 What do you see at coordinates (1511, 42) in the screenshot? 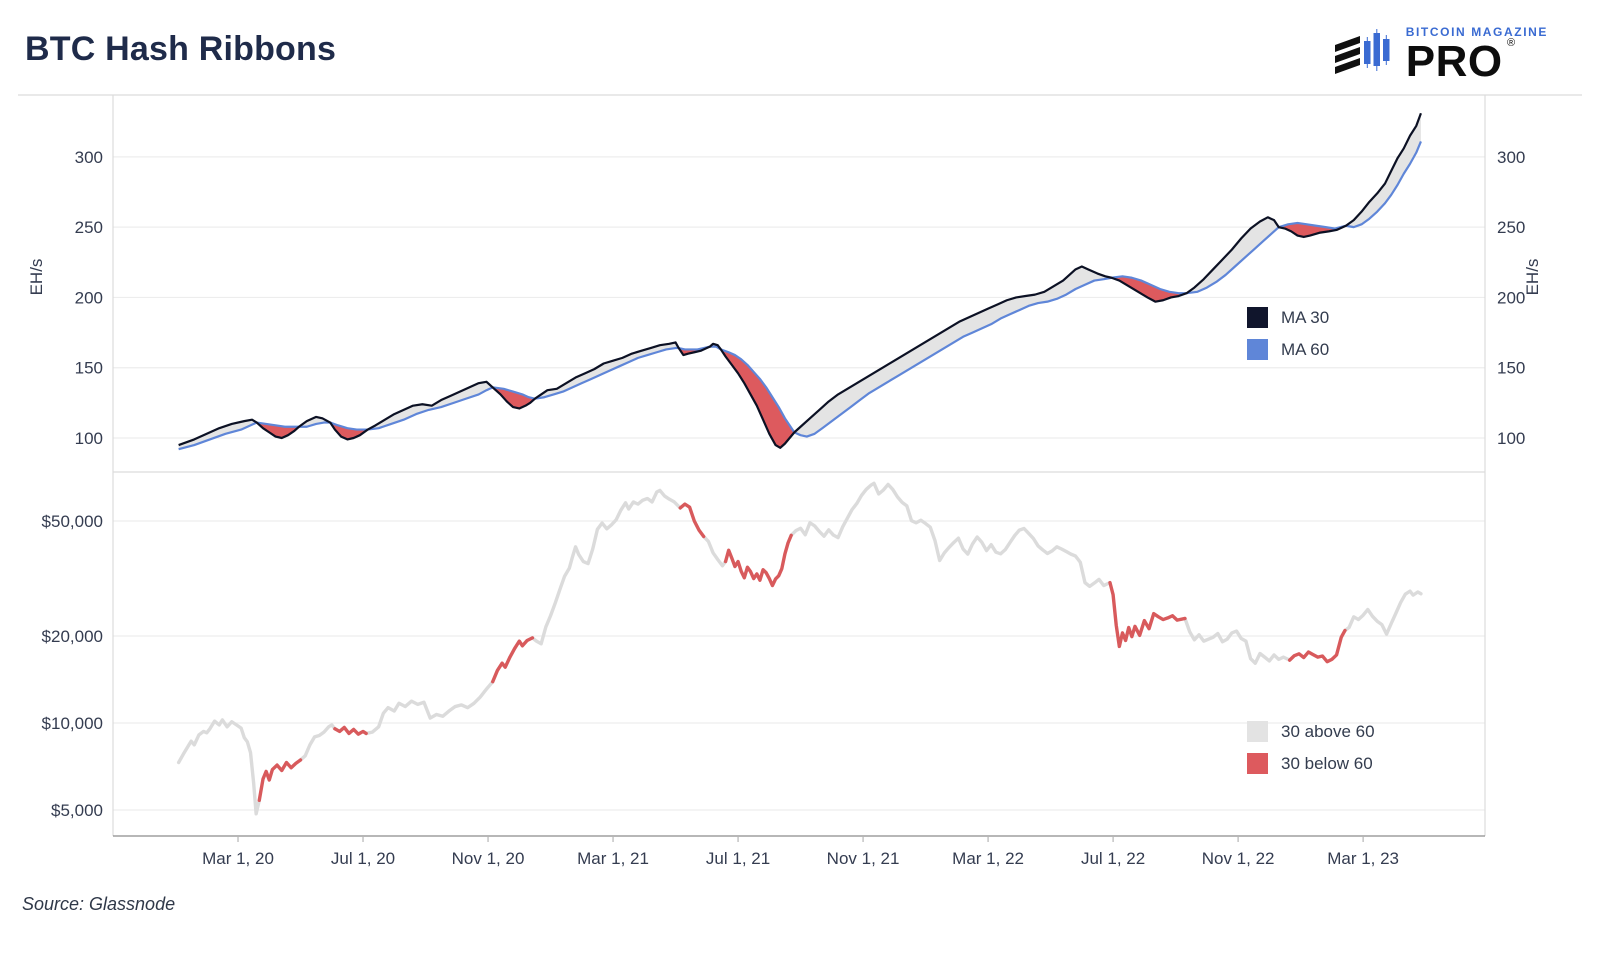
I see `registered-mark: ®` at bounding box center [1511, 42].